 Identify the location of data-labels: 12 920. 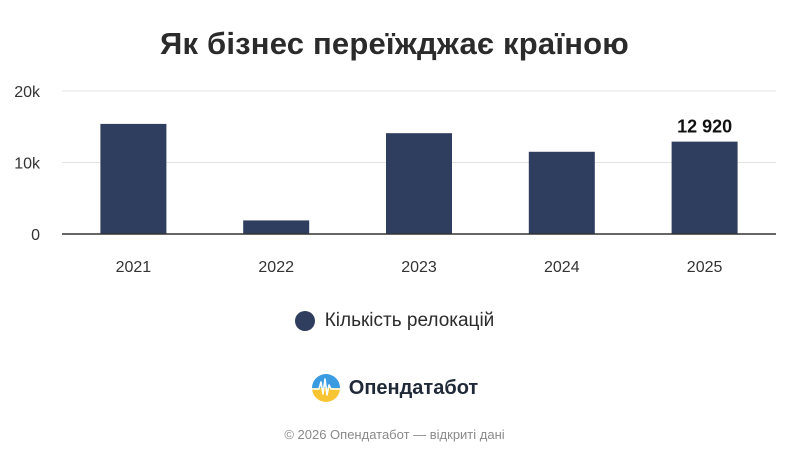
(704, 127).